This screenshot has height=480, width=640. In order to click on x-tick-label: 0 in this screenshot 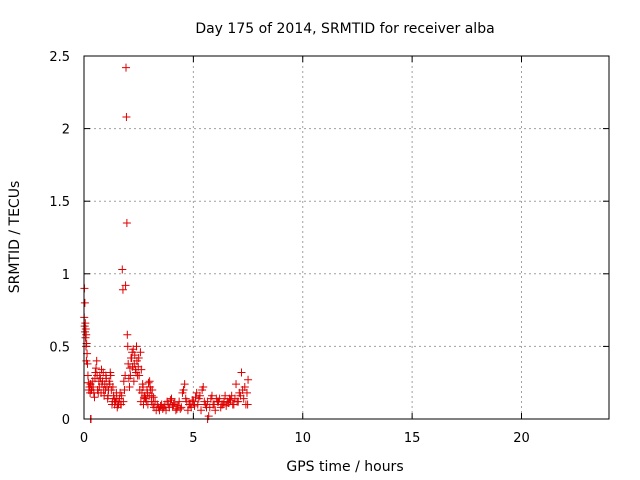, I will do `click(84, 438)`.